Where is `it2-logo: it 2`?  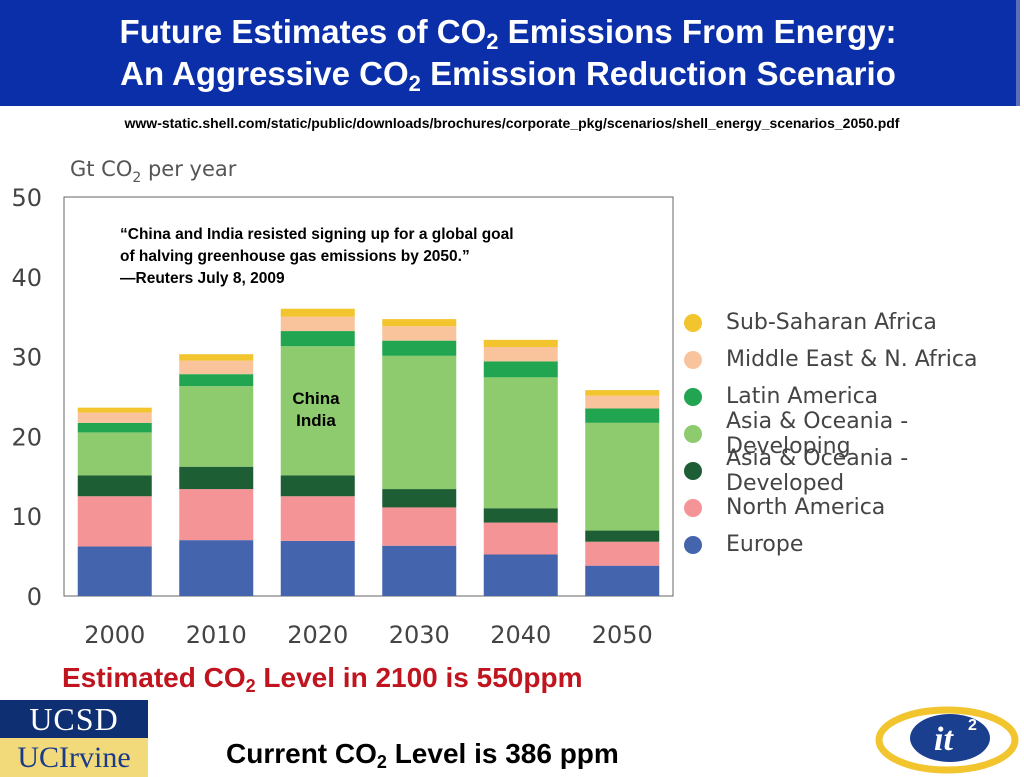 it2-logo: it 2 is located at coordinates (947, 740).